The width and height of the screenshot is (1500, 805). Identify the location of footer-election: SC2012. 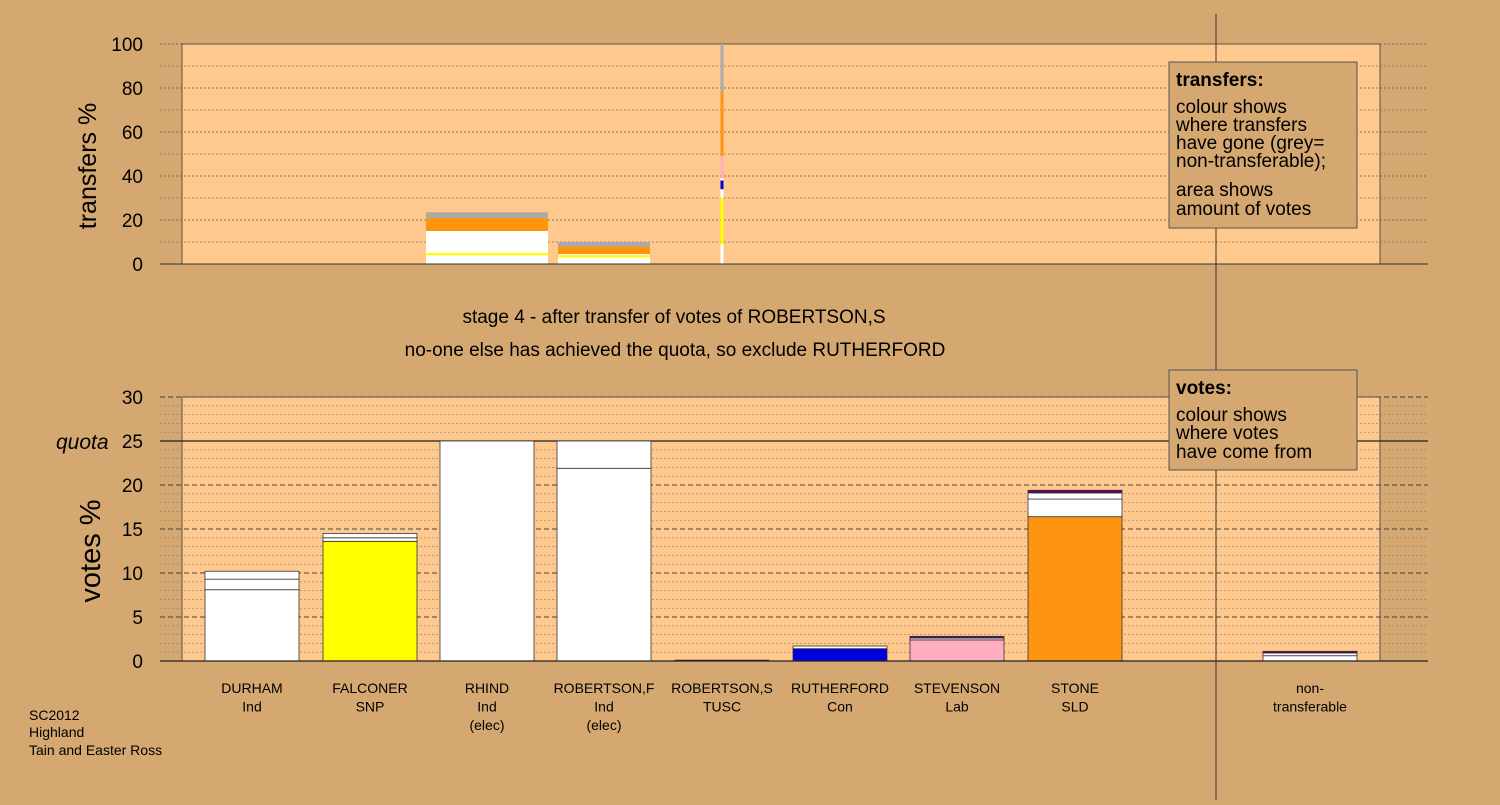
(54, 715).